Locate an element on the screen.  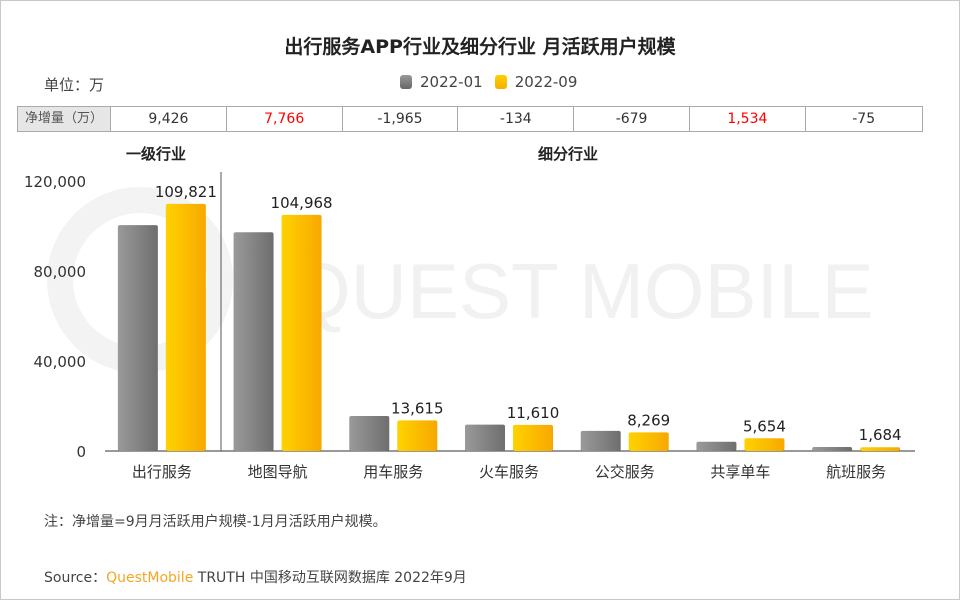
source-prefix: Source： is located at coordinates (75, 578).